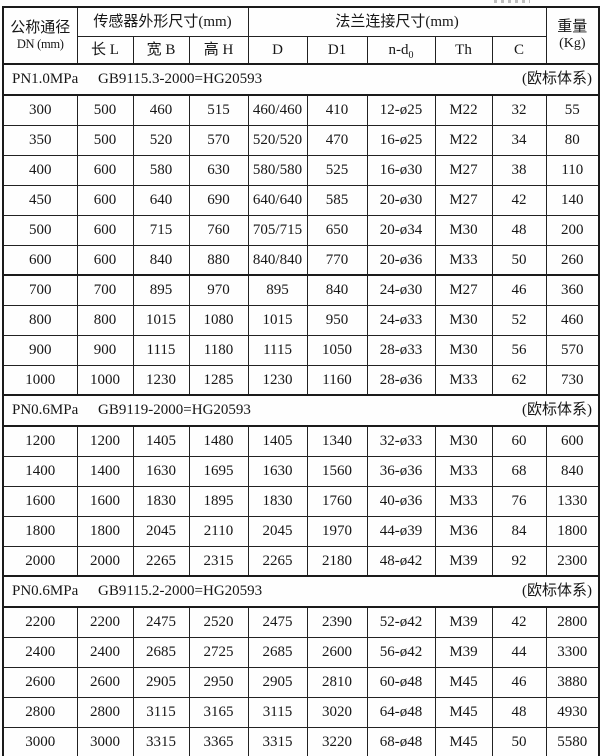 This screenshot has width=600, height=756. What do you see at coordinates (401, 652) in the screenshot?
I see `table-cell: 56-ø42` at bounding box center [401, 652].